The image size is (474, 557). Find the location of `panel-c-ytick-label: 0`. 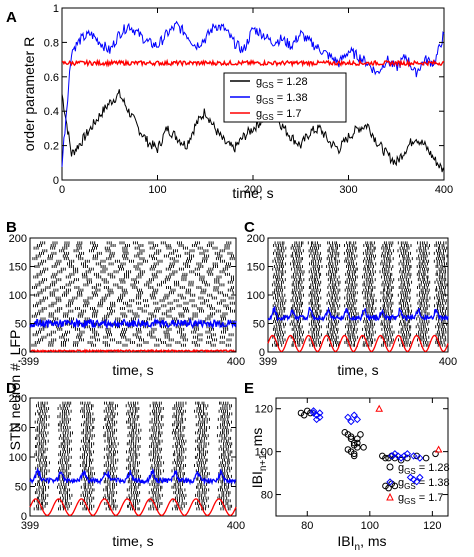

panel-c-ytick-label: 0 is located at coordinates (262, 353).